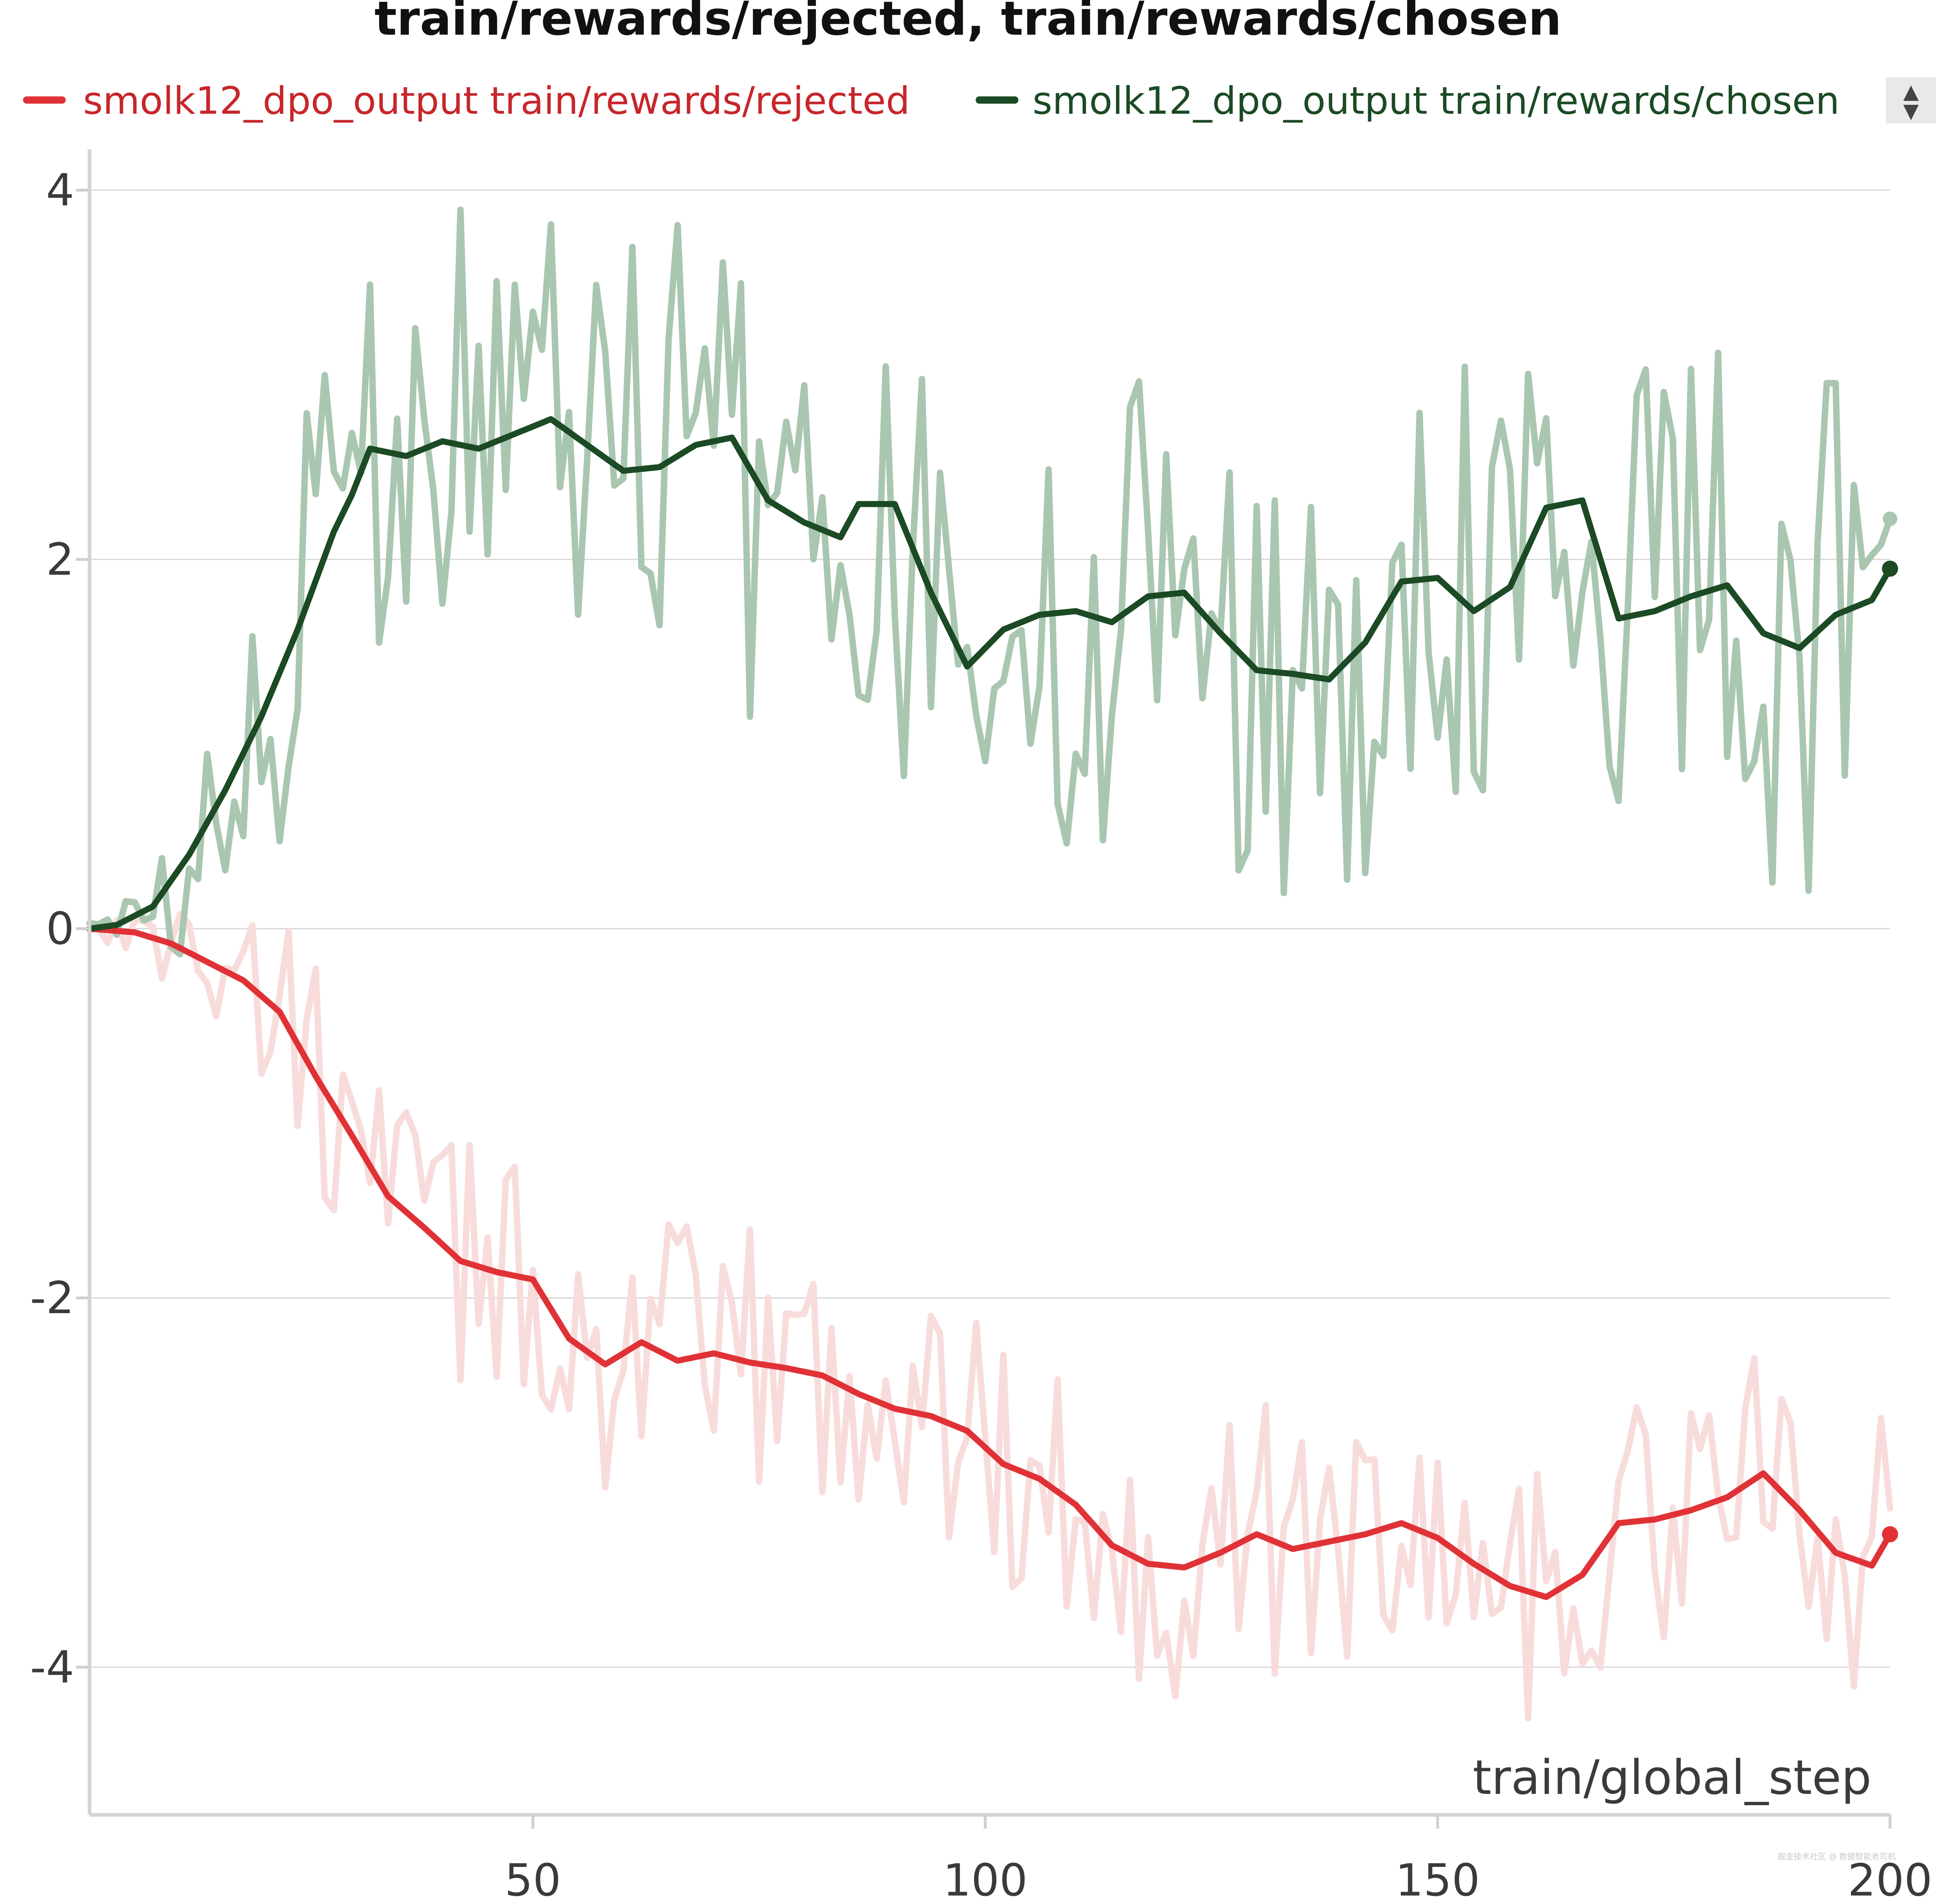  What do you see at coordinates (1437, 101) in the screenshot?
I see `legend-label-chosen: smolk12_dpo_output train/rewards/chosen` at bounding box center [1437, 101].